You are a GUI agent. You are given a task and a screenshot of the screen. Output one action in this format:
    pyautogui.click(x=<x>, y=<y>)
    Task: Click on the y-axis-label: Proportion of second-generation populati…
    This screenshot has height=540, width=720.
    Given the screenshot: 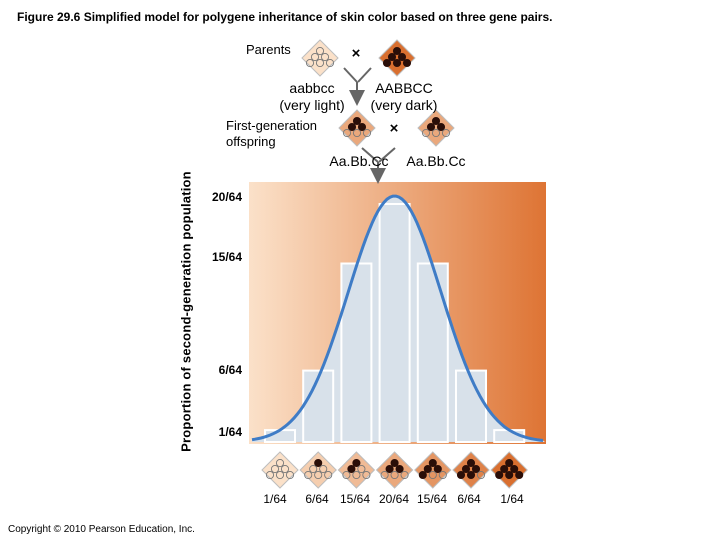 What is the action you would take?
    pyautogui.click(x=186, y=311)
    